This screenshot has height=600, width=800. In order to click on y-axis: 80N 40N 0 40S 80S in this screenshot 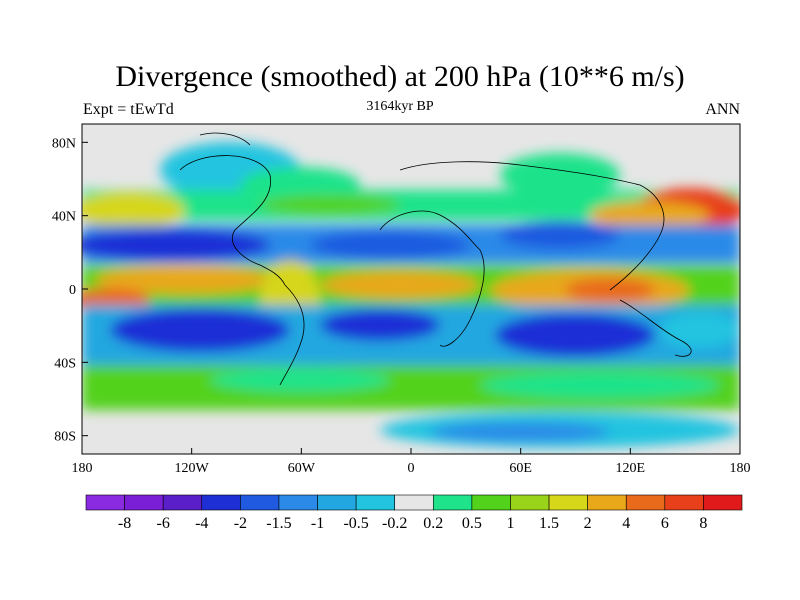, I will do `click(70, 290)`.